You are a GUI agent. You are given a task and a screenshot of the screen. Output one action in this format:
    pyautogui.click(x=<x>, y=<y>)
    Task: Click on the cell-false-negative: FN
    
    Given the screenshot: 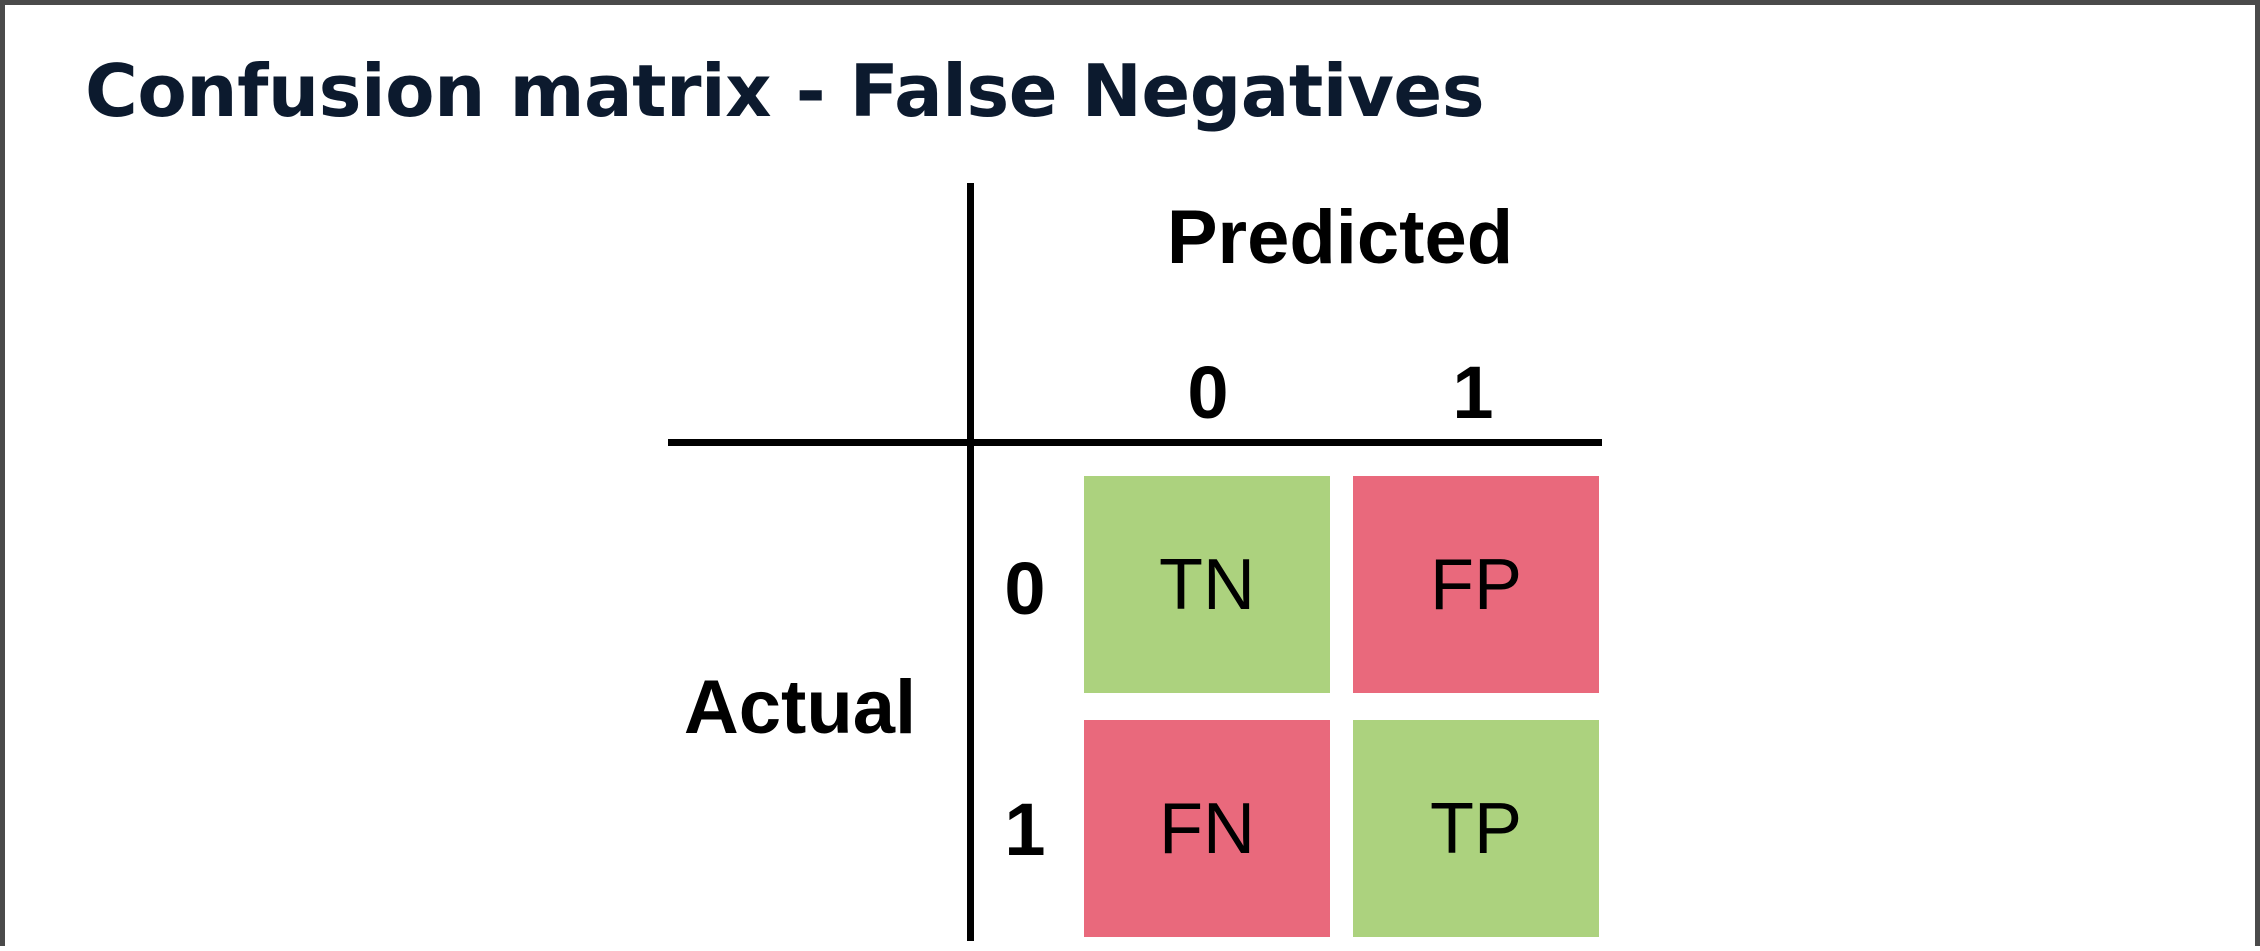 What is the action you would take?
    pyautogui.click(x=1207, y=828)
    